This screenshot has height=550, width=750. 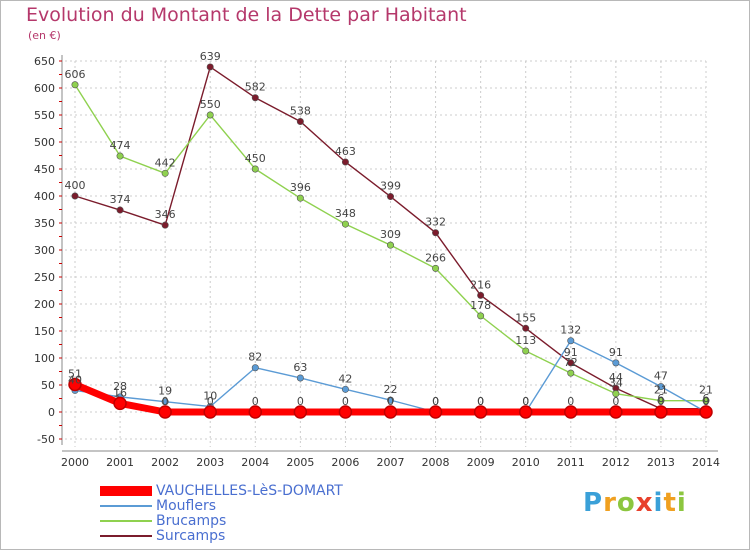 What do you see at coordinates (46, 439) in the screenshot?
I see `y-tick-label: -50` at bounding box center [46, 439].